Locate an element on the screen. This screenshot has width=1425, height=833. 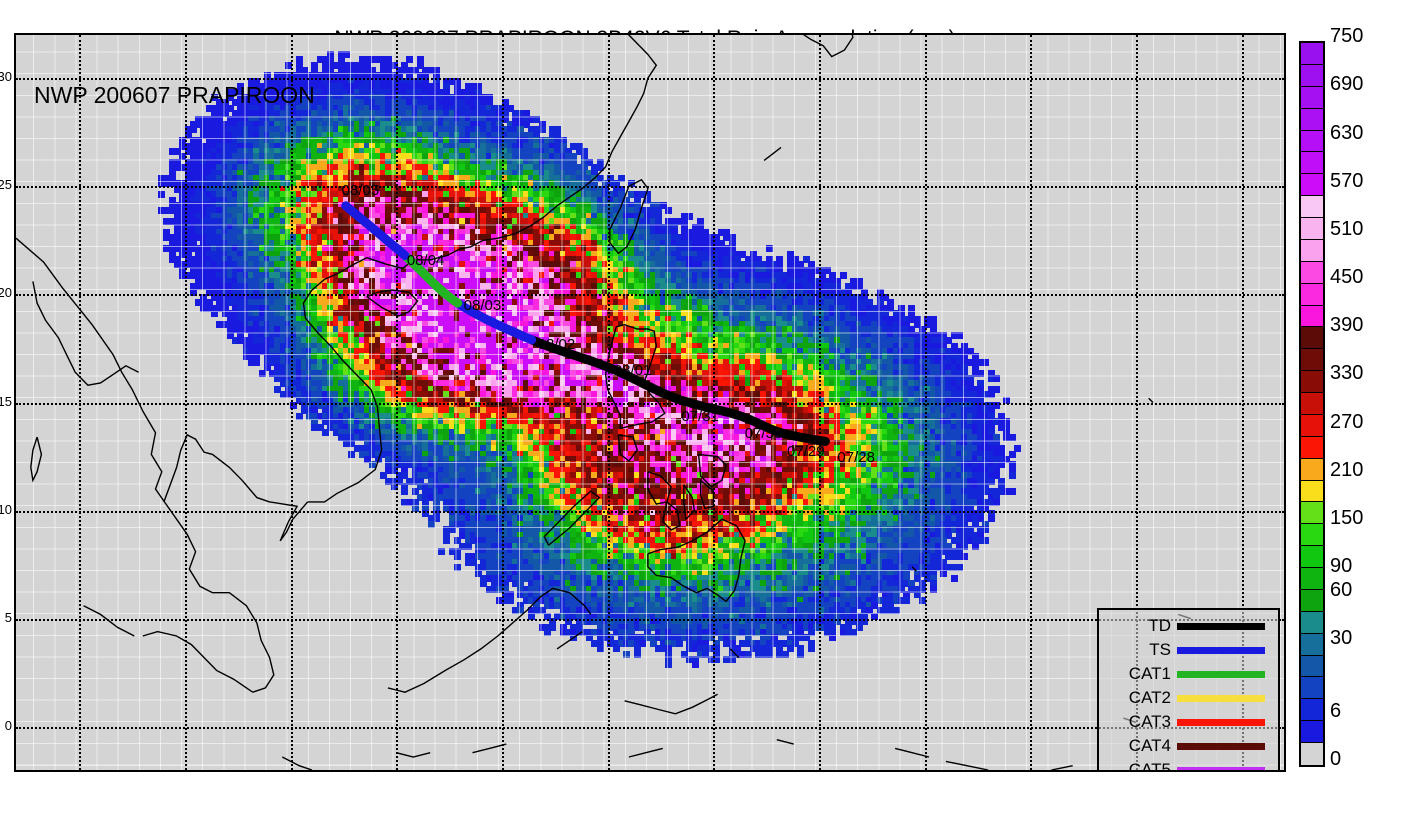
legend-item-label: TD is located at coordinates (1159, 625).